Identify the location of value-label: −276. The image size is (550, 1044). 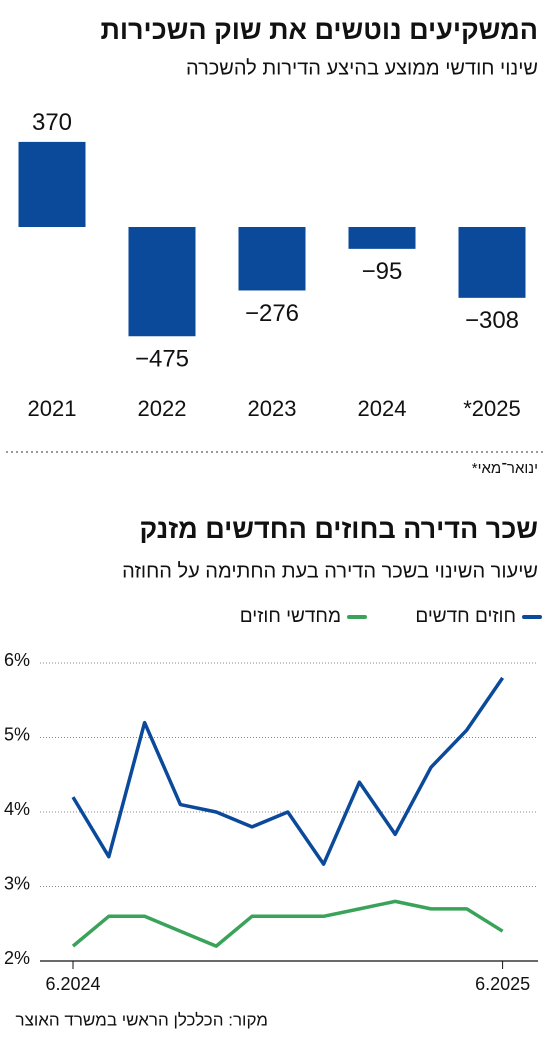
(272, 313).